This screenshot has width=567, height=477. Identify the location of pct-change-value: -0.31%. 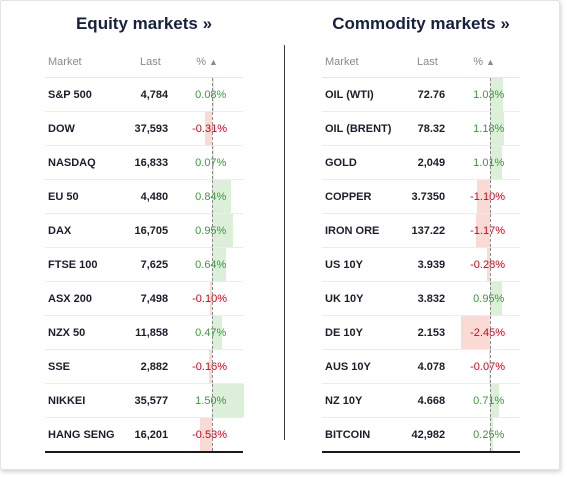
(209, 128).